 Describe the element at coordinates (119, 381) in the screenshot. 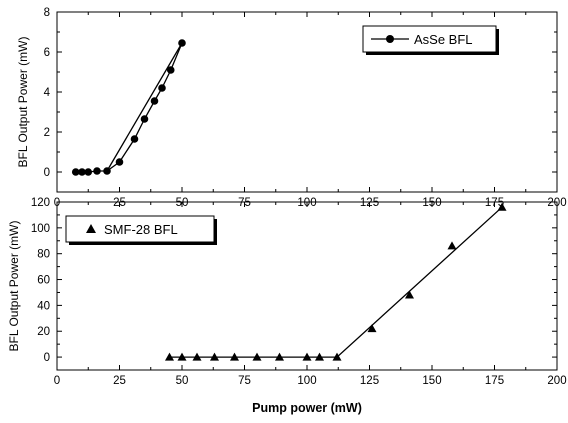

I see `bottom-x-tick-label: 25` at that location.